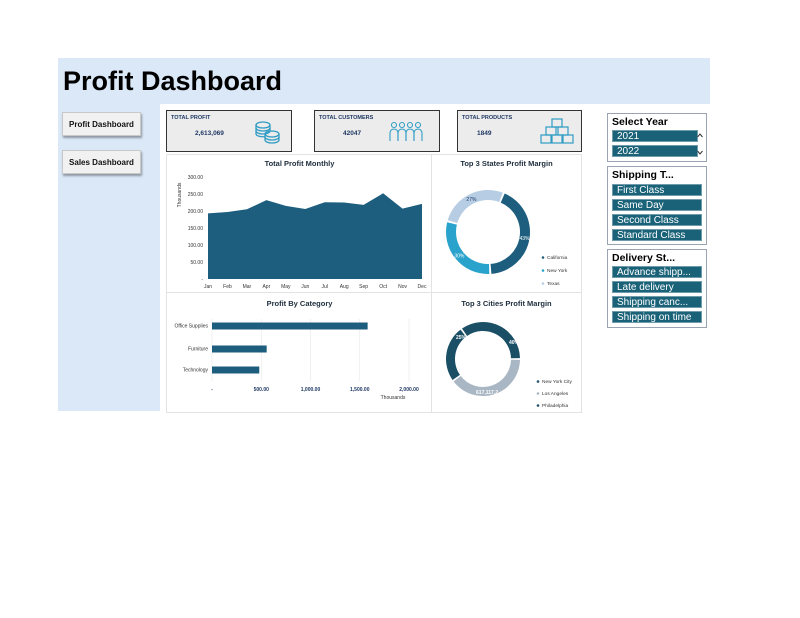 Image resolution: width=800 pixels, height=618 pixels. I want to click on scroll-up-icon, so click(700, 135).